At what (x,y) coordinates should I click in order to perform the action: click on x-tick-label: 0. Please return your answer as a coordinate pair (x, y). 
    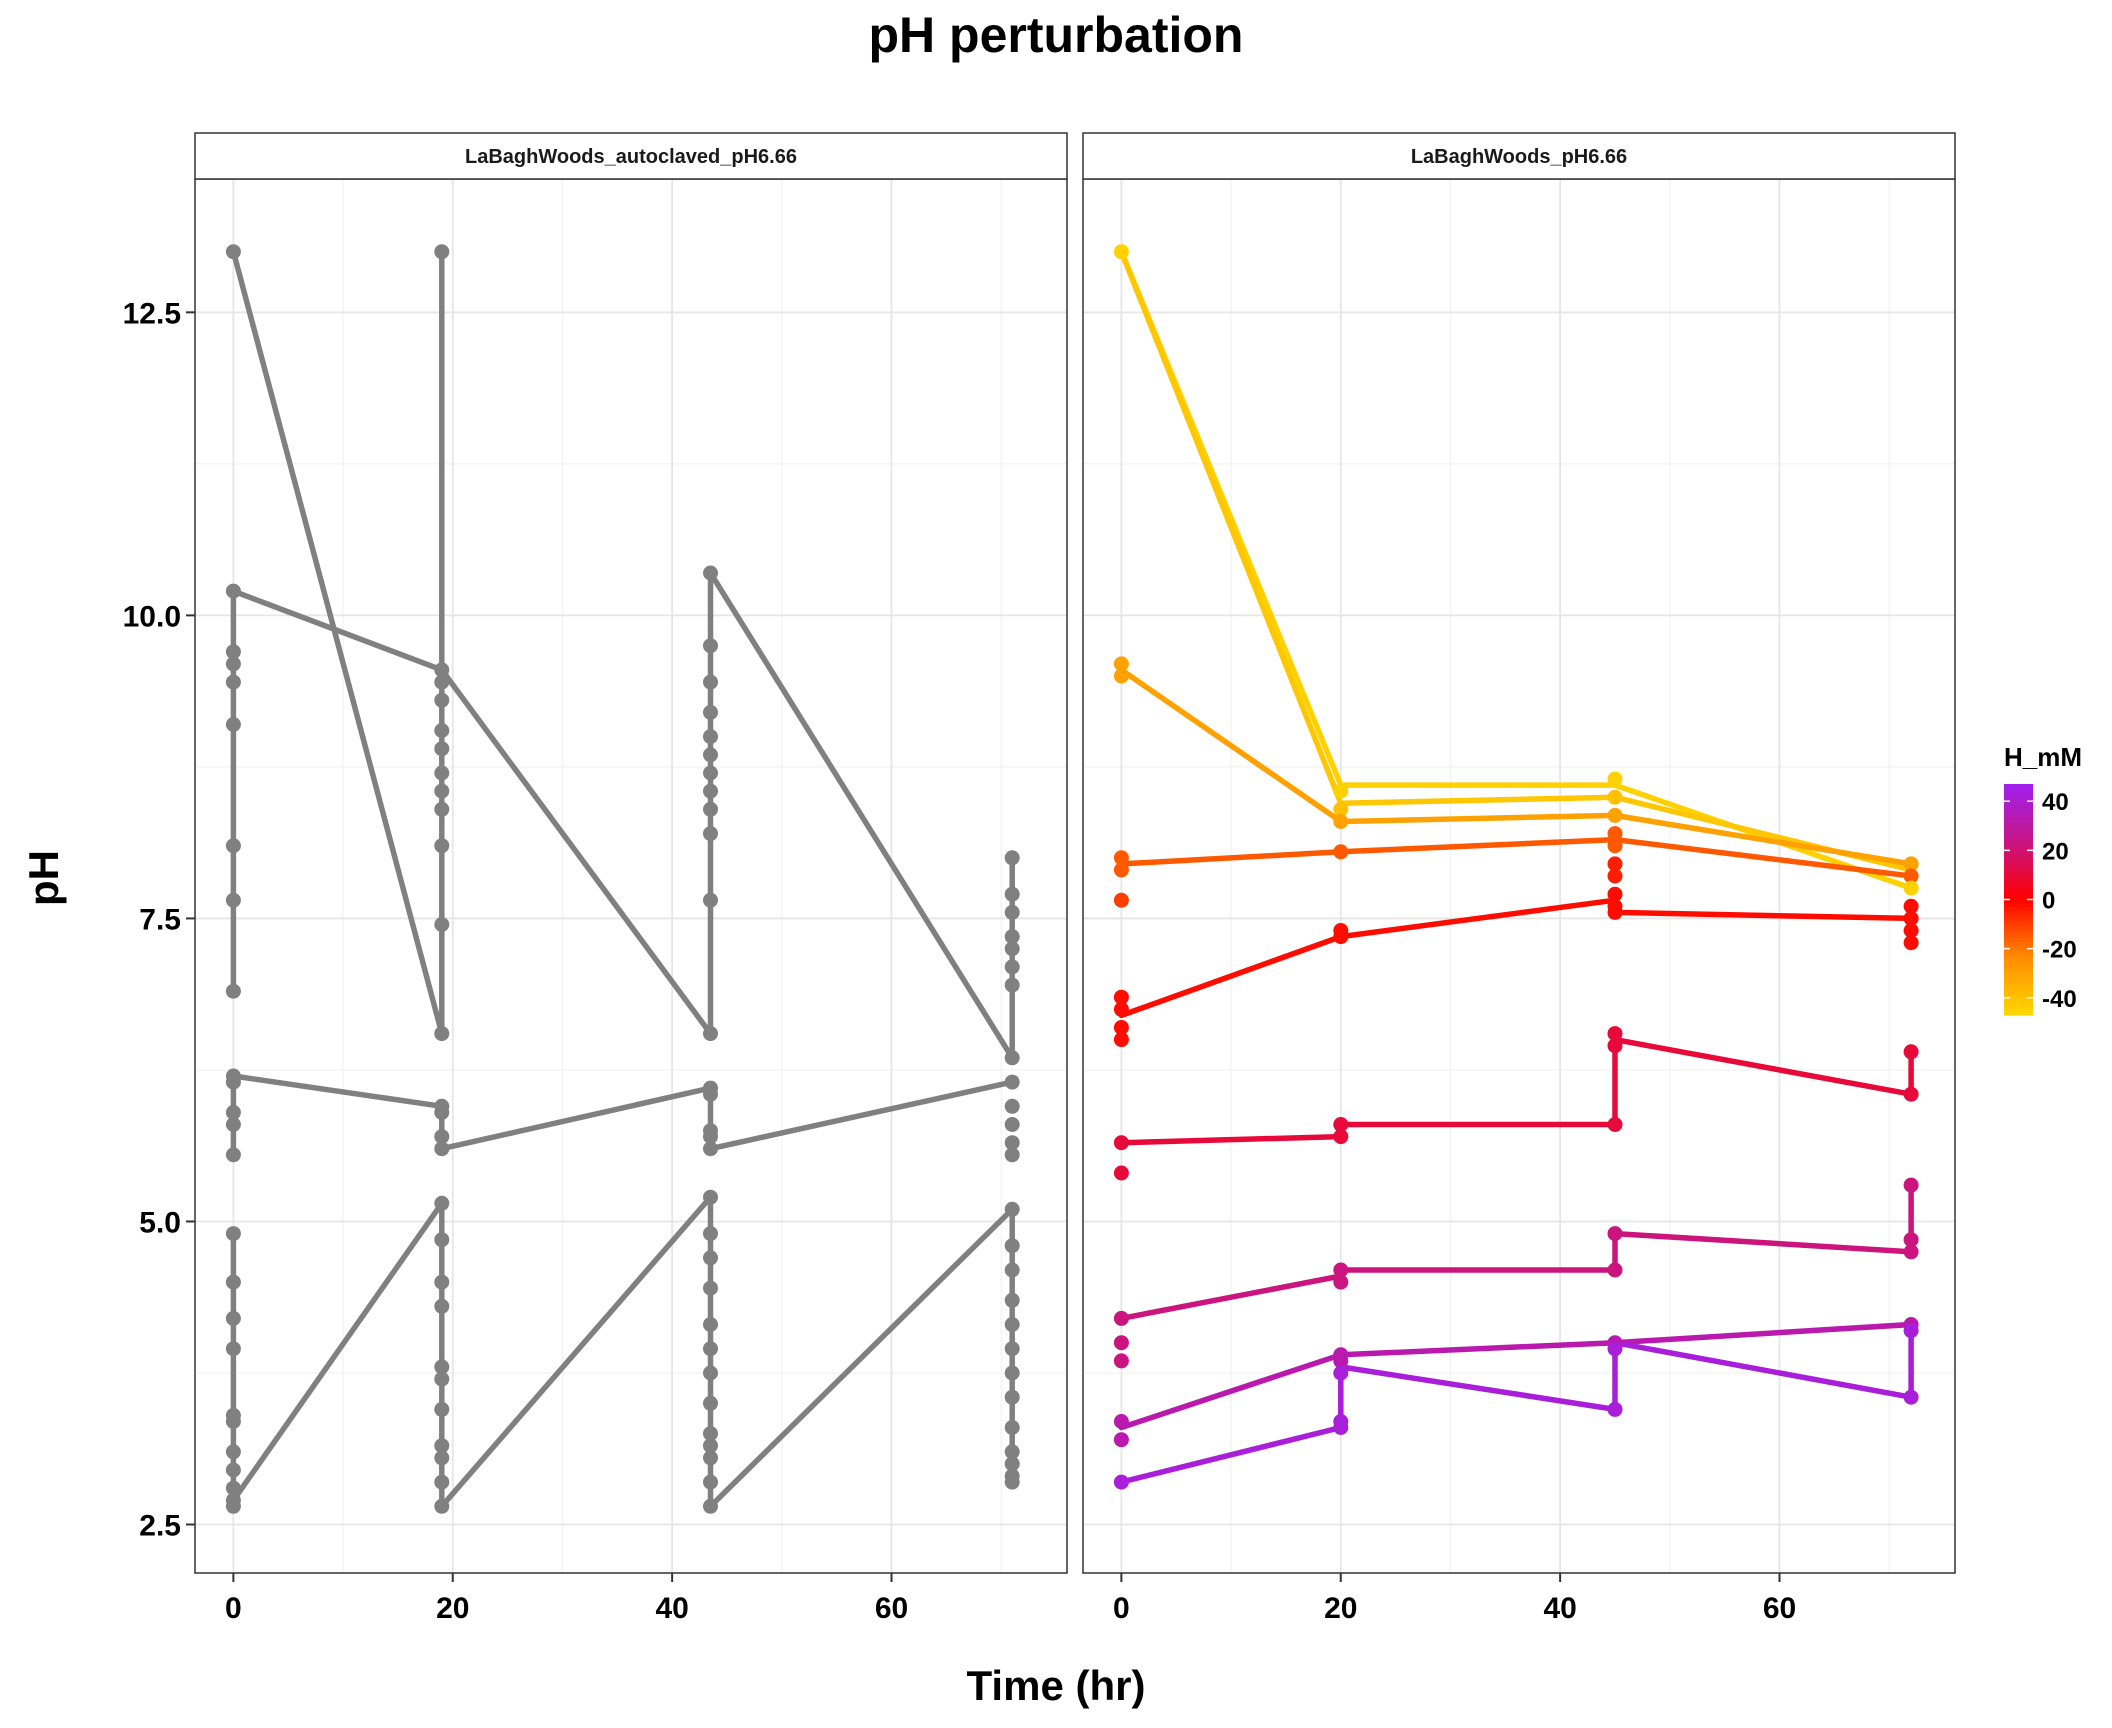
    Looking at the image, I should click on (1121, 1608).